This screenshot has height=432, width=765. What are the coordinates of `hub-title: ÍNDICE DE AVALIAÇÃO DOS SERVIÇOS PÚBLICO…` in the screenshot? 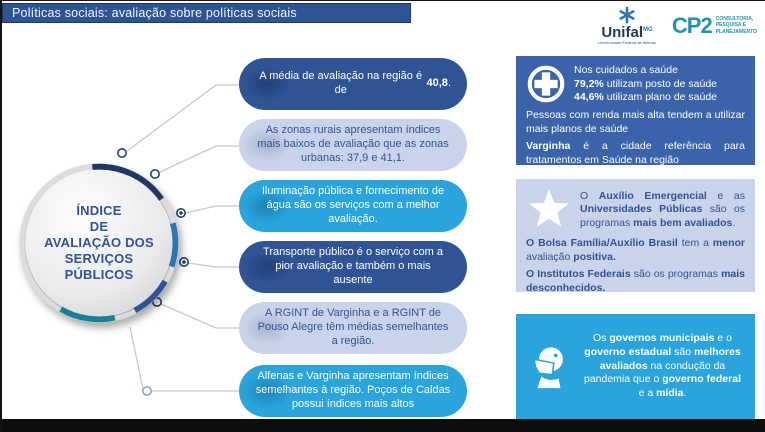 It's located at (99, 242).